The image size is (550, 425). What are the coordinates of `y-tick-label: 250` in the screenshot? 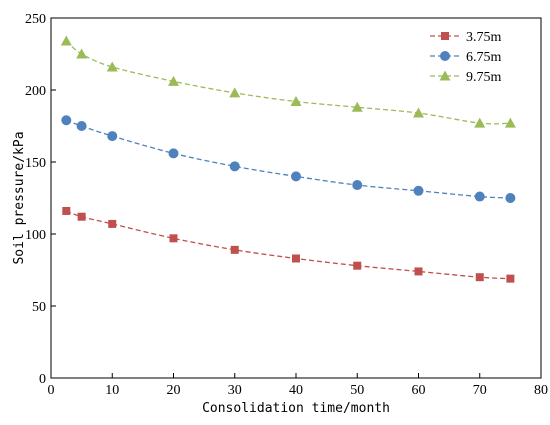 It's located at (35, 19).